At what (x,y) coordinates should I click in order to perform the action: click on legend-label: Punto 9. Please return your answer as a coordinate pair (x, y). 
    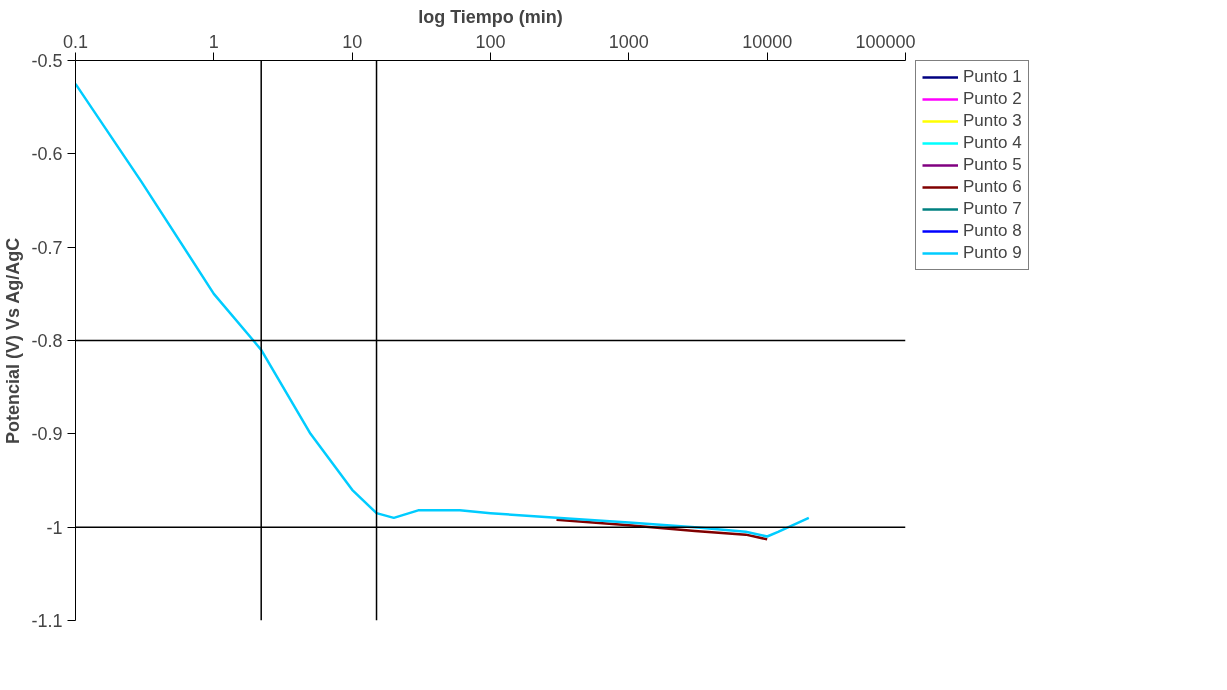
    Looking at the image, I should click on (992, 253).